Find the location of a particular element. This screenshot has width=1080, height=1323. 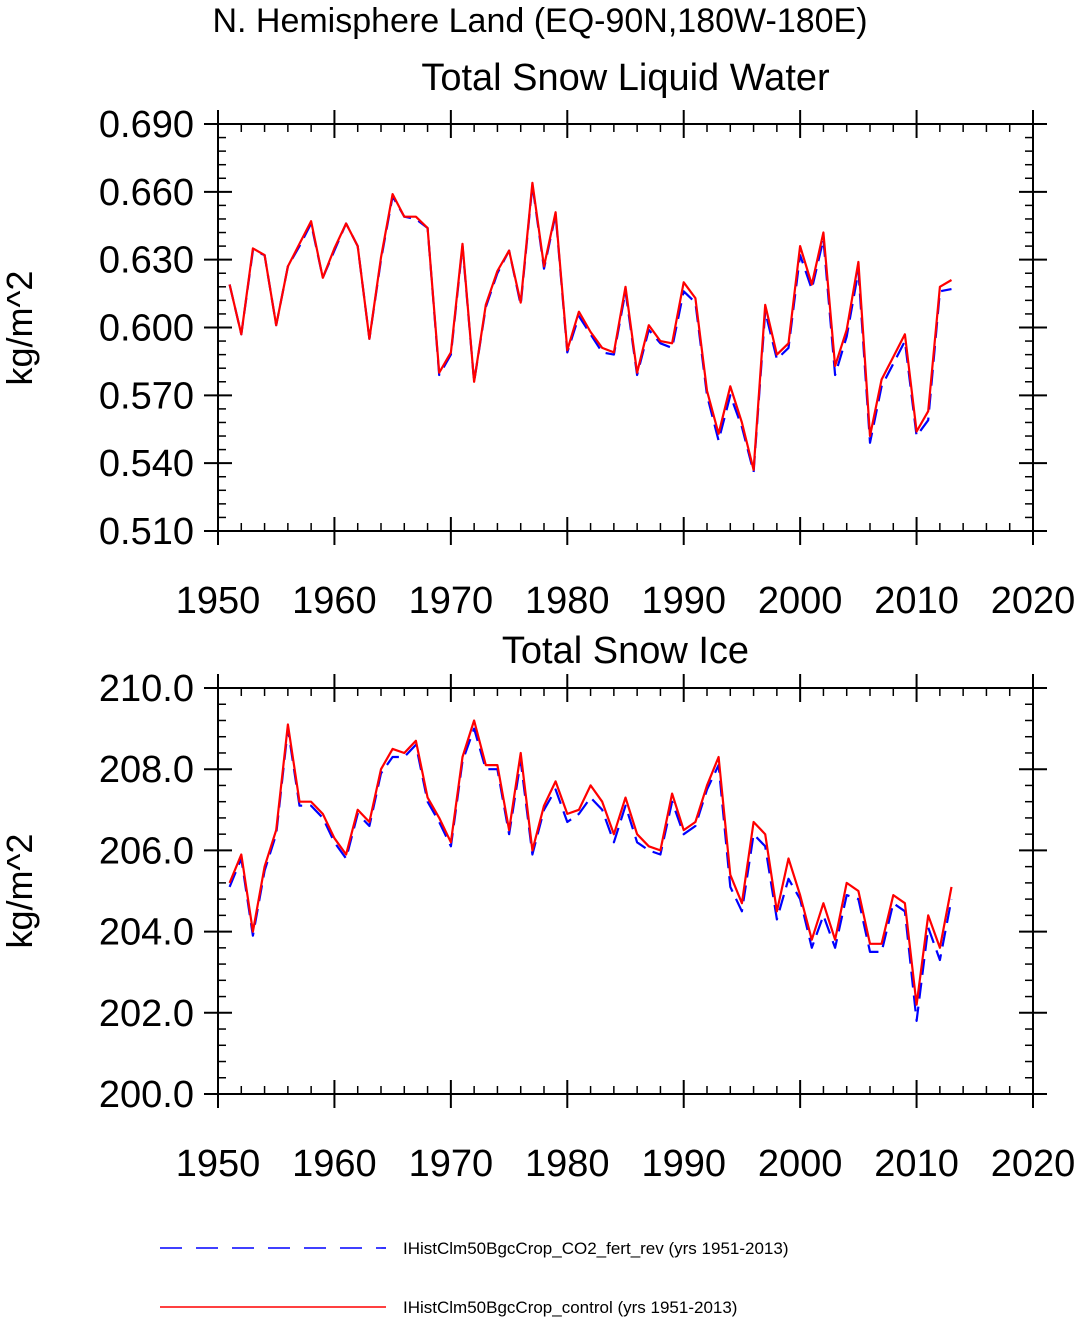

y-tick-label: 0.690 is located at coordinates (146, 125).